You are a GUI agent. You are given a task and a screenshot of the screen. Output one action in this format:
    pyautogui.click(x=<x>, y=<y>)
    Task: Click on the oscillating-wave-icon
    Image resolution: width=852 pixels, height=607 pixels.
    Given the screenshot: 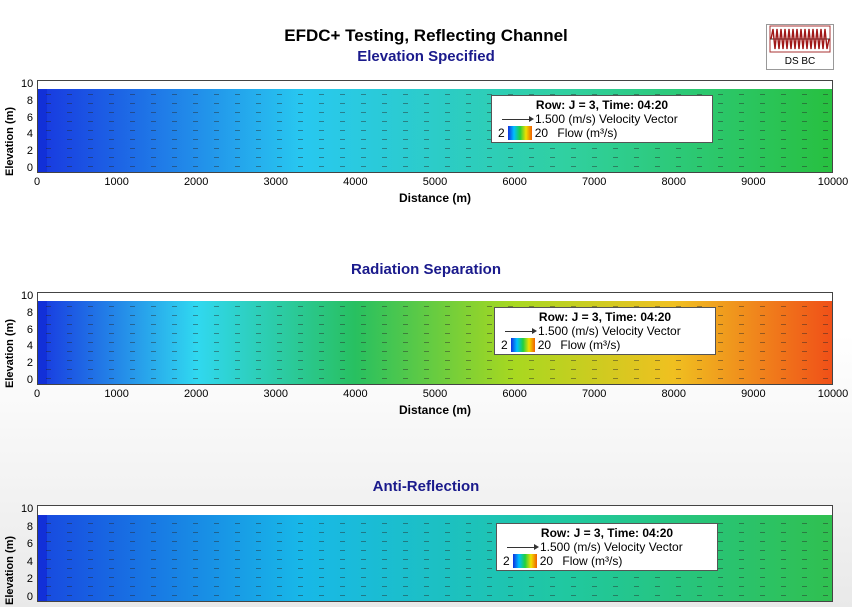 What is the action you would take?
    pyautogui.click(x=800, y=39)
    